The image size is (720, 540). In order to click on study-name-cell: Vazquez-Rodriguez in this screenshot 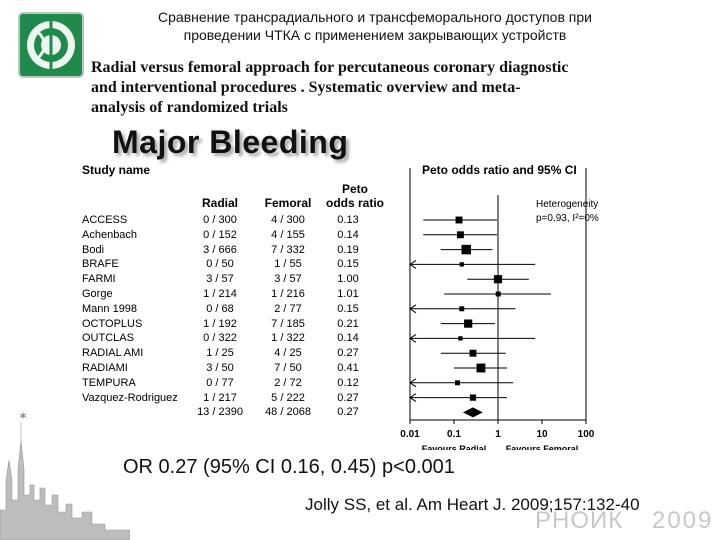, I will do `click(130, 397)`.